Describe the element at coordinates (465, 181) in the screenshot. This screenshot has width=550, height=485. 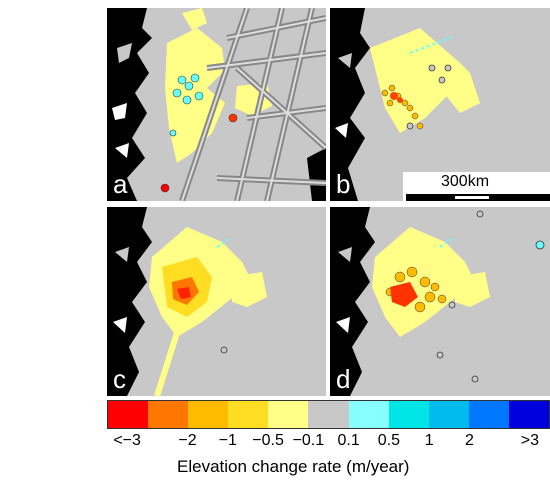
I see `scale-bar-label: 300km` at that location.